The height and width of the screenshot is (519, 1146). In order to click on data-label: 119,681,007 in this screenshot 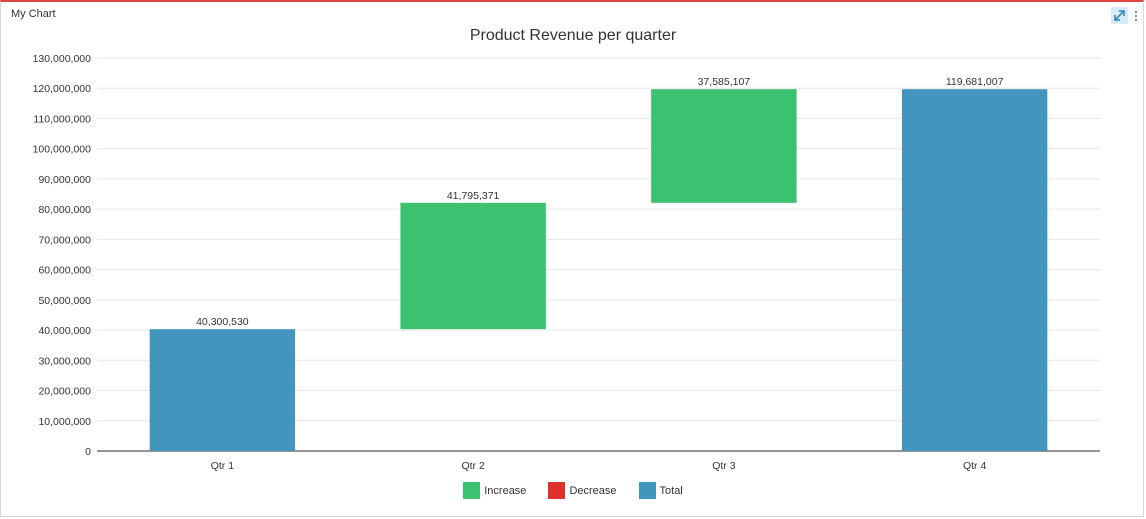, I will do `click(975, 82)`.